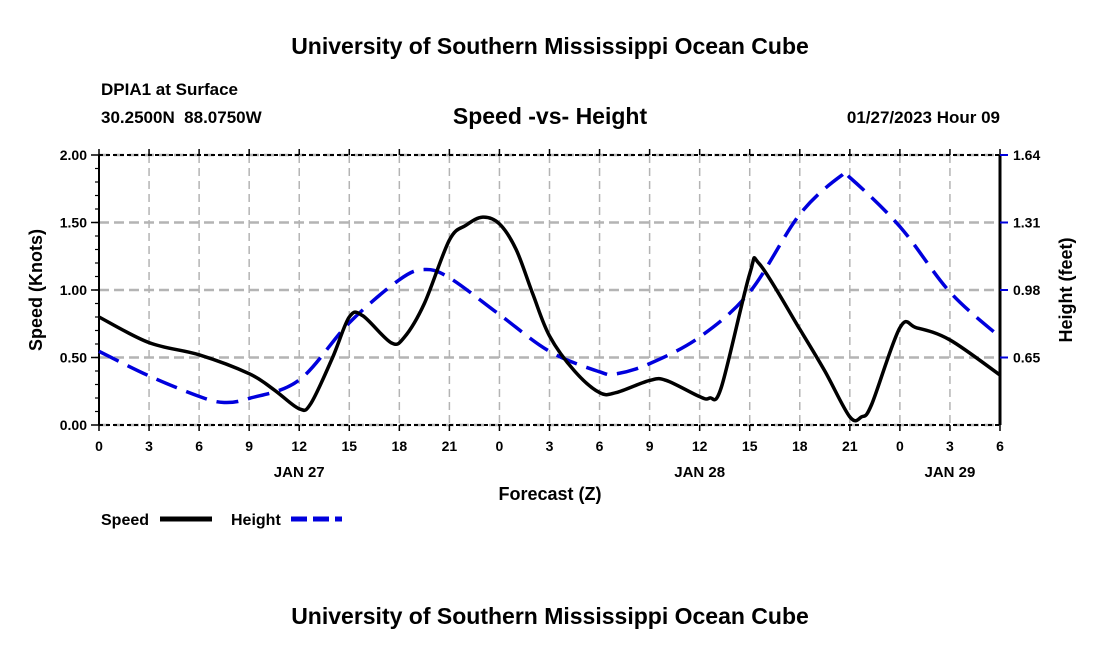 The height and width of the screenshot is (655, 1100). What do you see at coordinates (256, 520) in the screenshot?
I see `legend-height-label: Height` at bounding box center [256, 520].